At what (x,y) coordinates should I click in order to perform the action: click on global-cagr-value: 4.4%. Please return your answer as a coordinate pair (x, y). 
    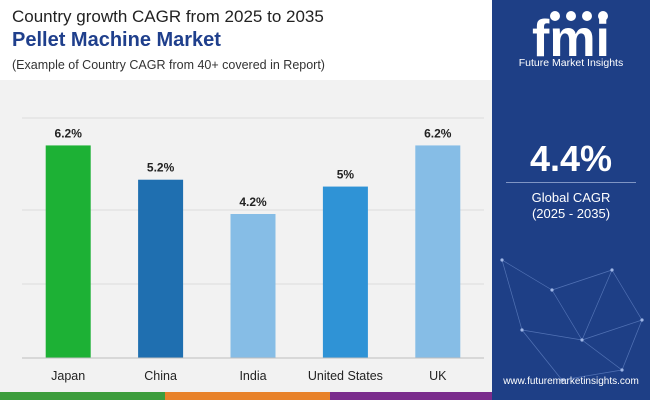
    Looking at the image, I should click on (571, 158).